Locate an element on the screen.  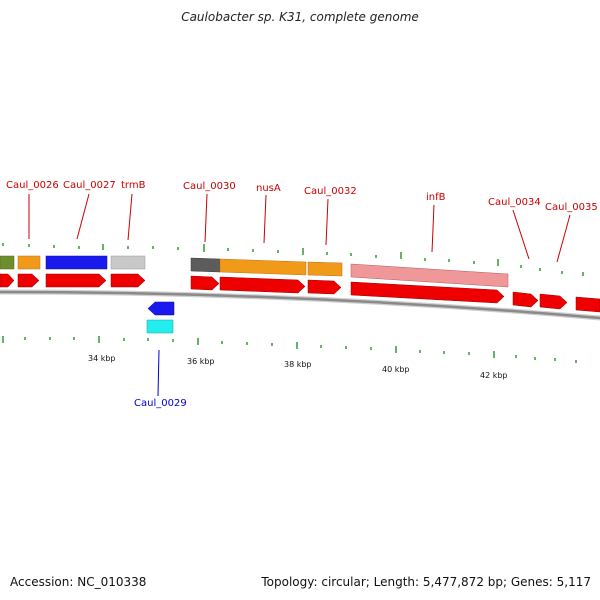
cds-arrow-reverse is located at coordinates (161, 308).